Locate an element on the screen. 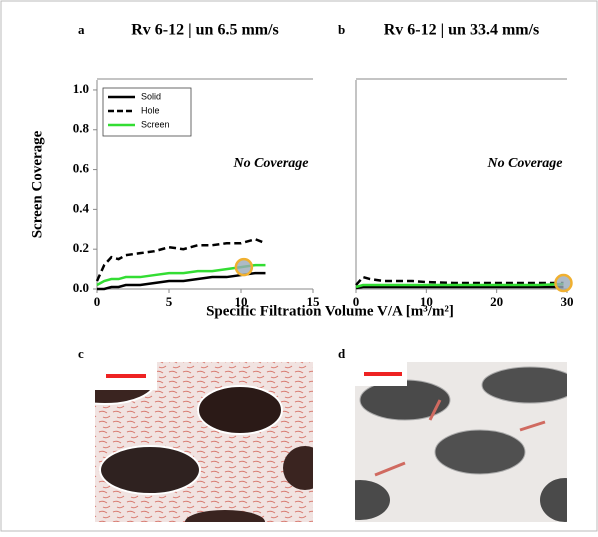 The image size is (598, 537). legend-label: Screen is located at coordinates (155, 124).